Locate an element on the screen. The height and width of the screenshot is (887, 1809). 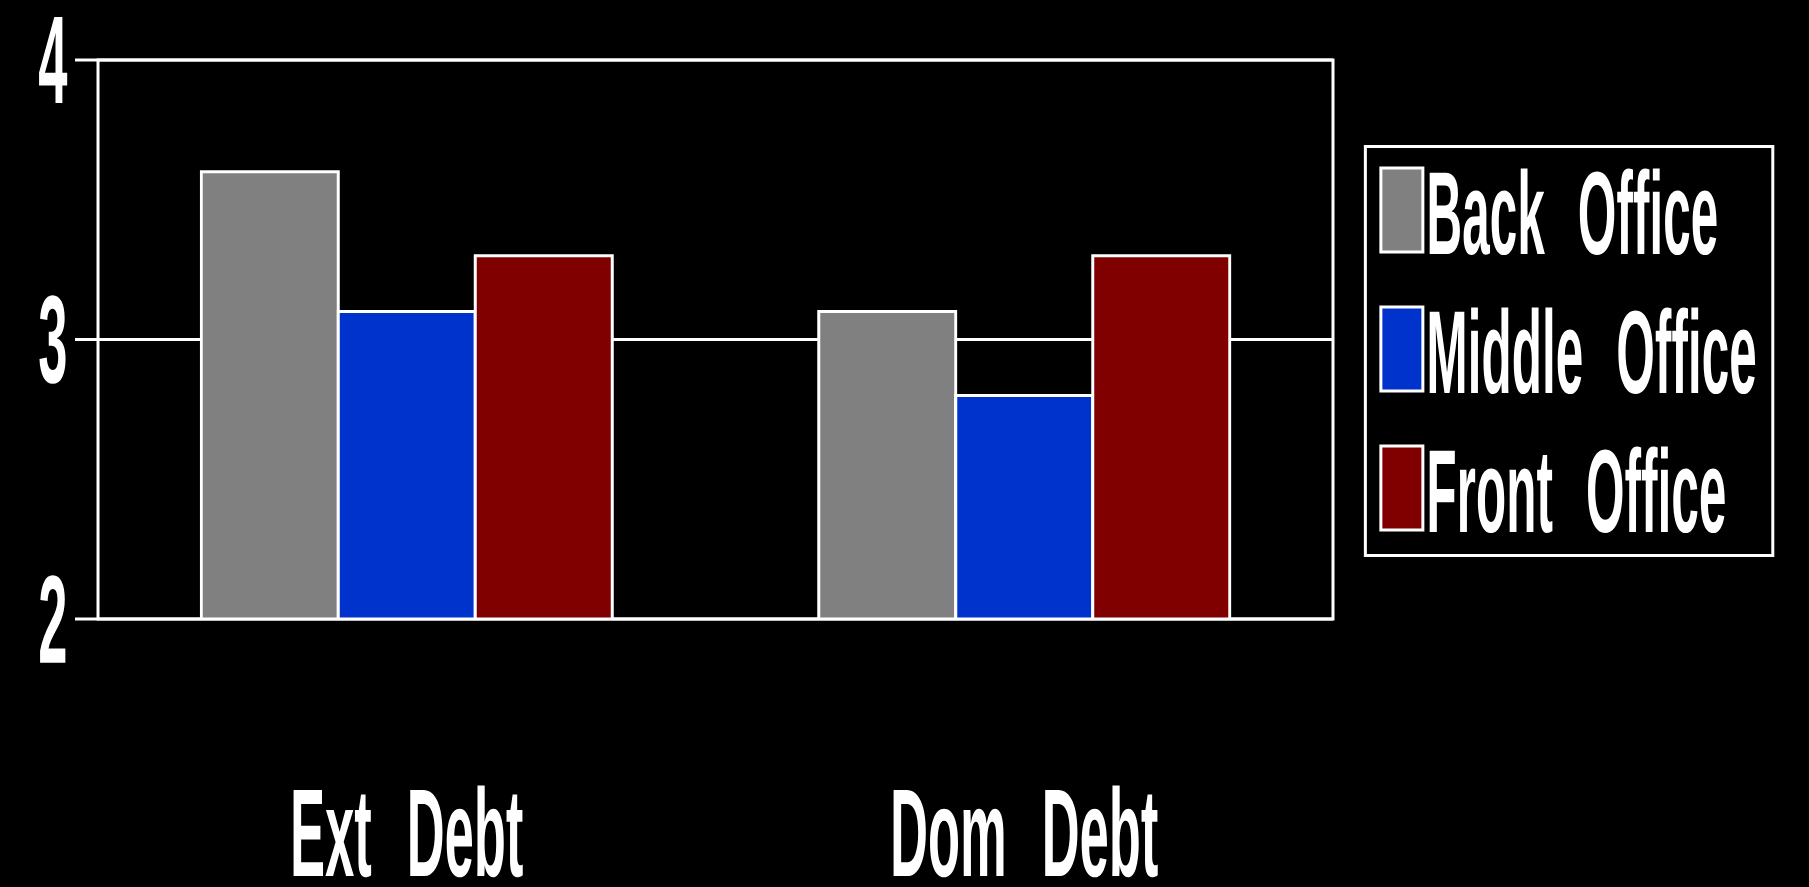
legend-label: Middle Office is located at coordinates (1592, 351).